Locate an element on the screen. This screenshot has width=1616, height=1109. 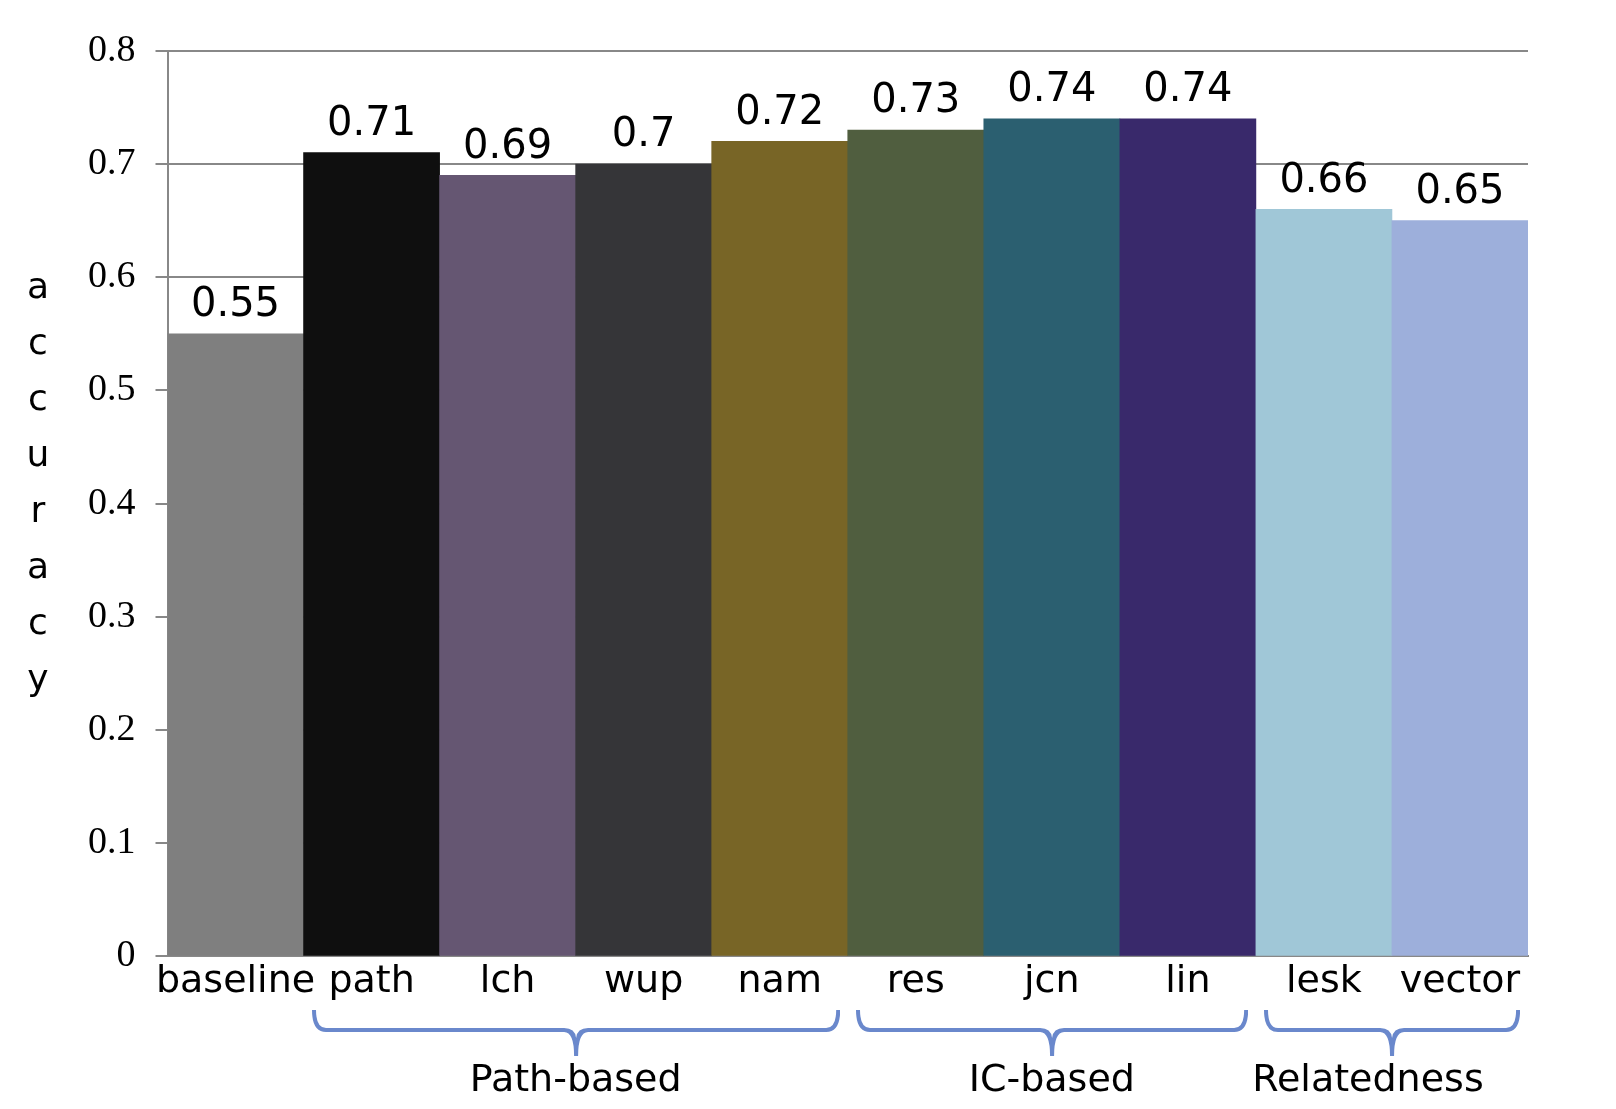
x-tick-label: nam is located at coordinates (779, 979).